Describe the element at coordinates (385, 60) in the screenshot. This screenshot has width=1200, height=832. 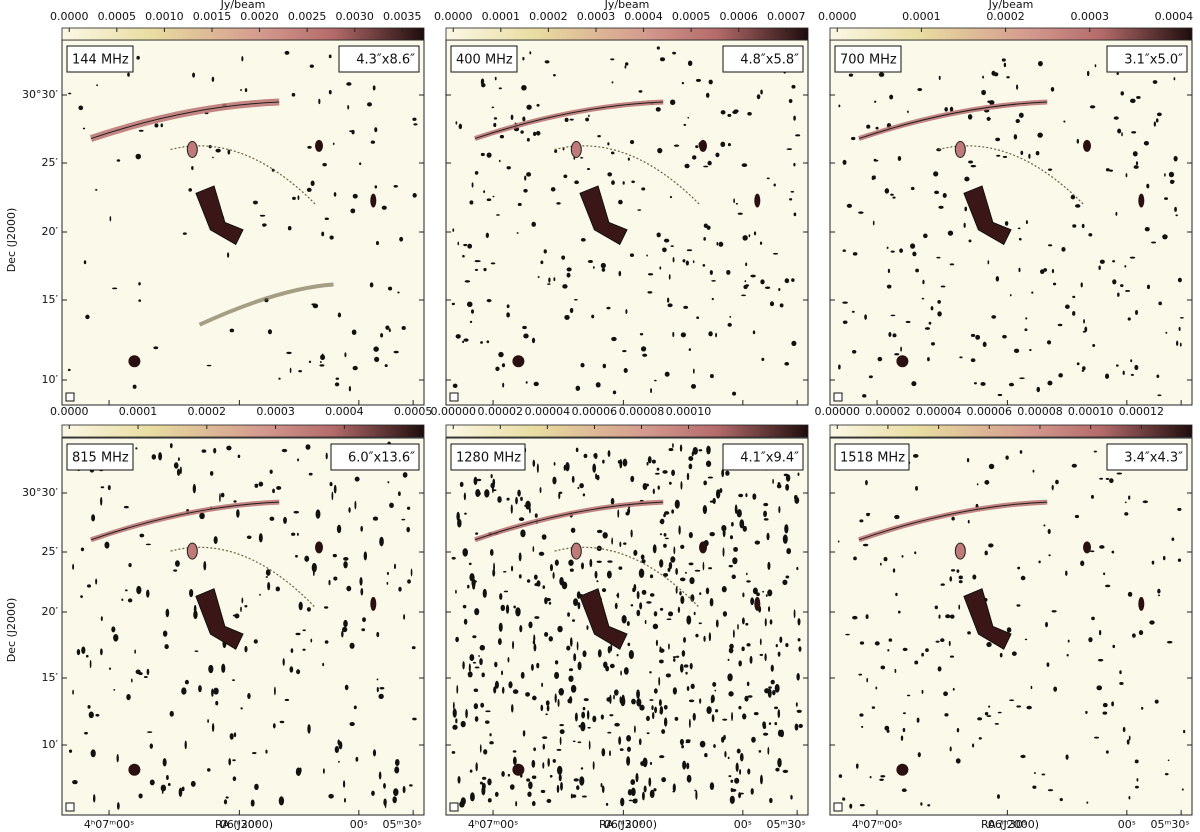
I see `beam-label: 4.3″x8.6″` at that location.